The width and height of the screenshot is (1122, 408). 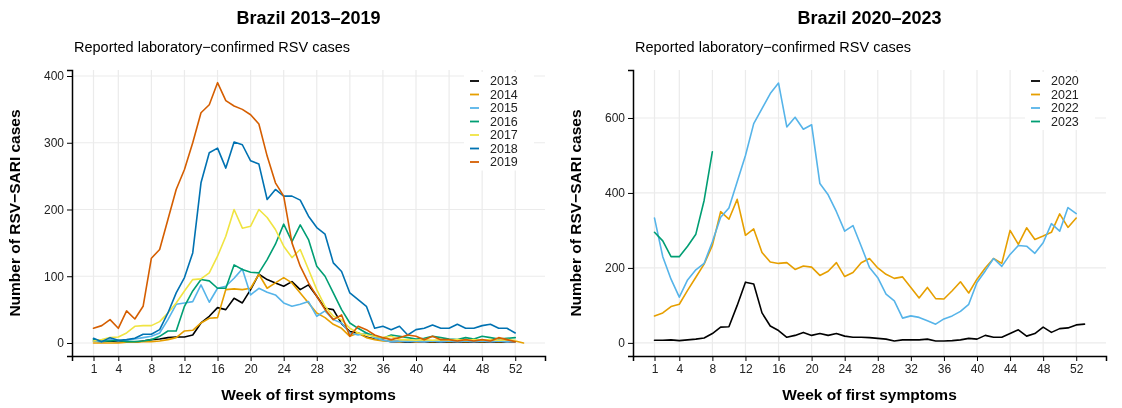 What do you see at coordinates (504, 148) in the screenshot?
I see `legend-label: 2018` at bounding box center [504, 148].